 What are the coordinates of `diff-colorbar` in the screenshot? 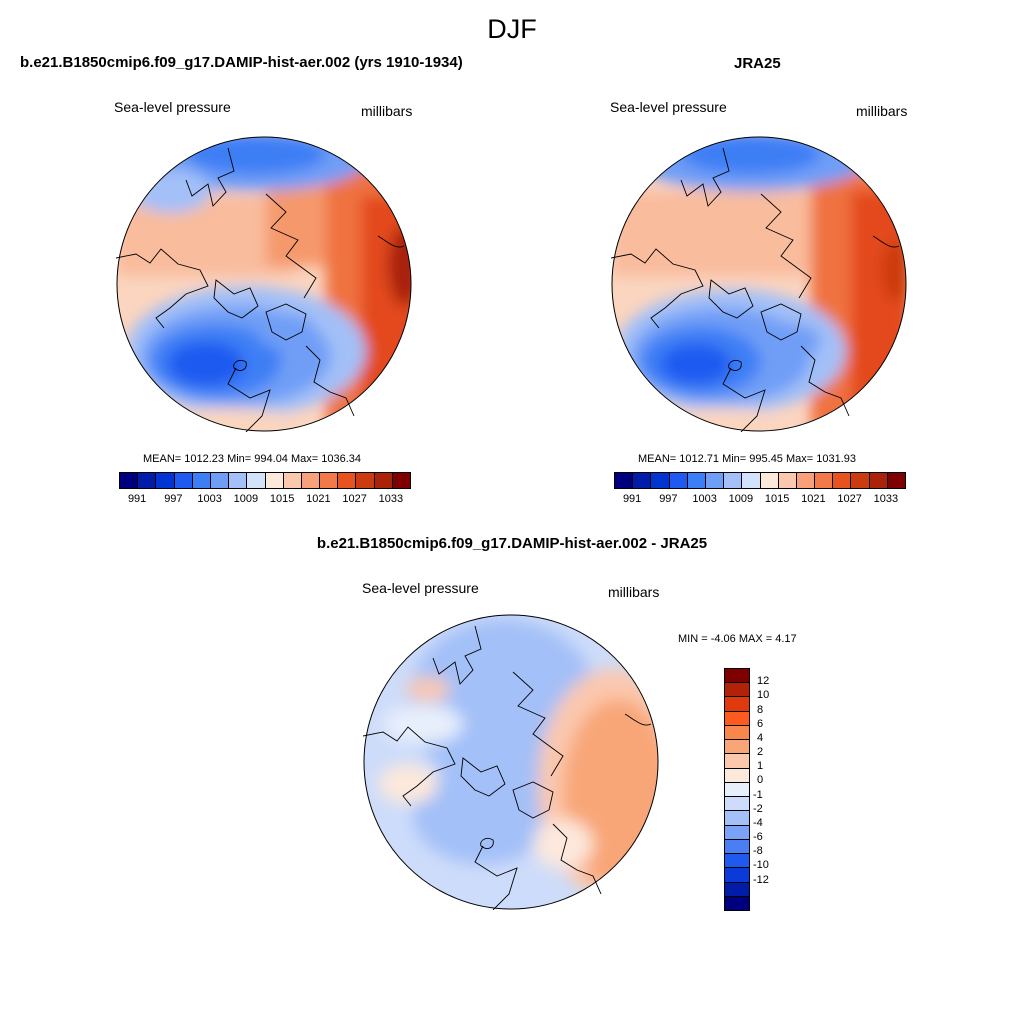 It's located at (737, 789).